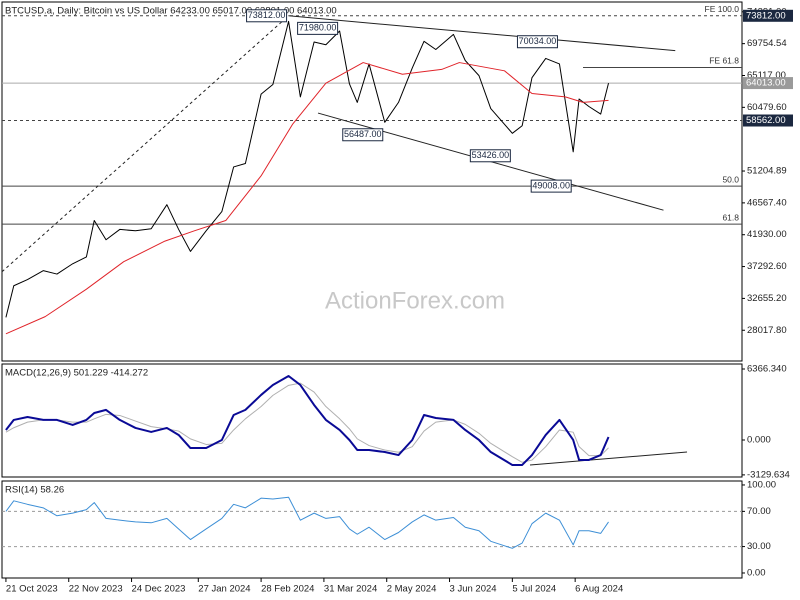 The width and height of the screenshot is (800, 600). Describe the element at coordinates (767, 107) in the screenshot. I see `y-tick-label: 60479.60` at that location.